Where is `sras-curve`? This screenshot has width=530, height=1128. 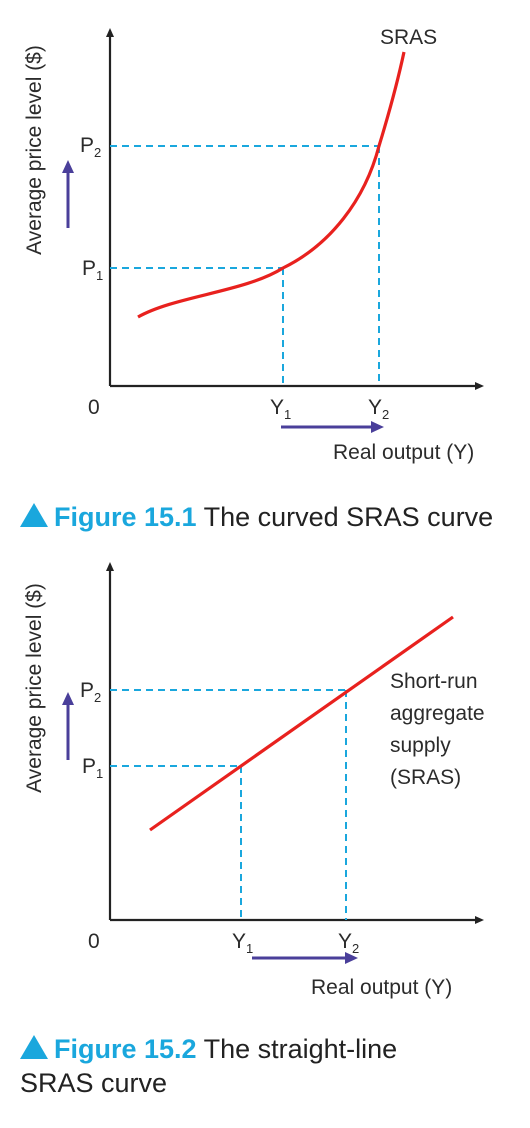
sras-curve is located at coordinates (271, 185).